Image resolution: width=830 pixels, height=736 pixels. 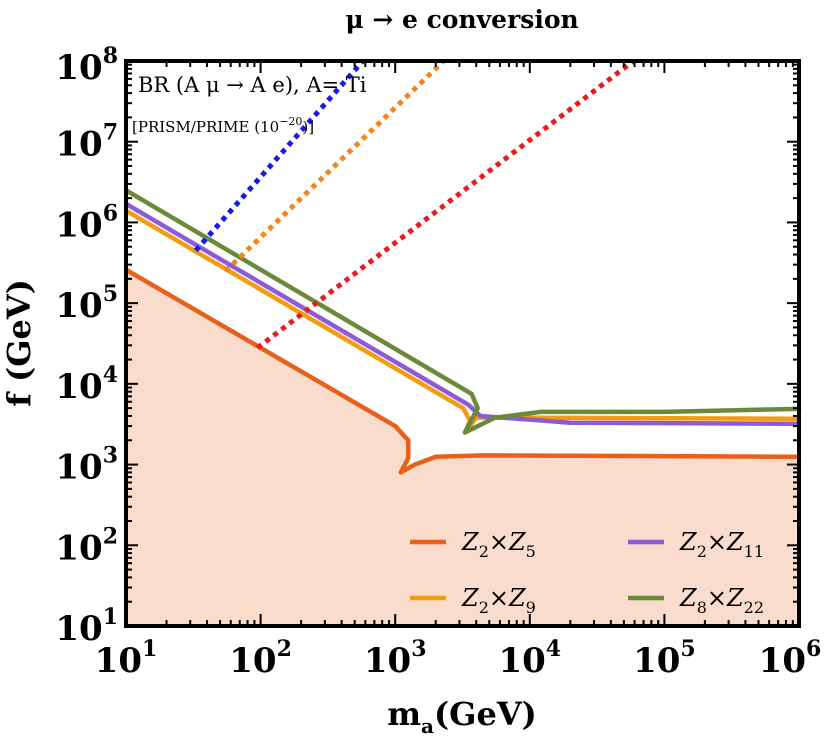 What do you see at coordinates (754, 551) in the screenshot?
I see `legend-part-sub2: 11` at bounding box center [754, 551].